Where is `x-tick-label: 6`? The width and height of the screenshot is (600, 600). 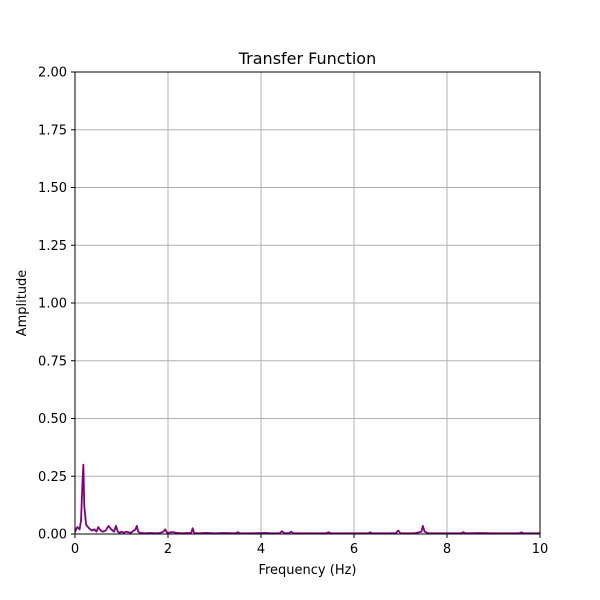 x-tick-label: 6 is located at coordinates (354, 549).